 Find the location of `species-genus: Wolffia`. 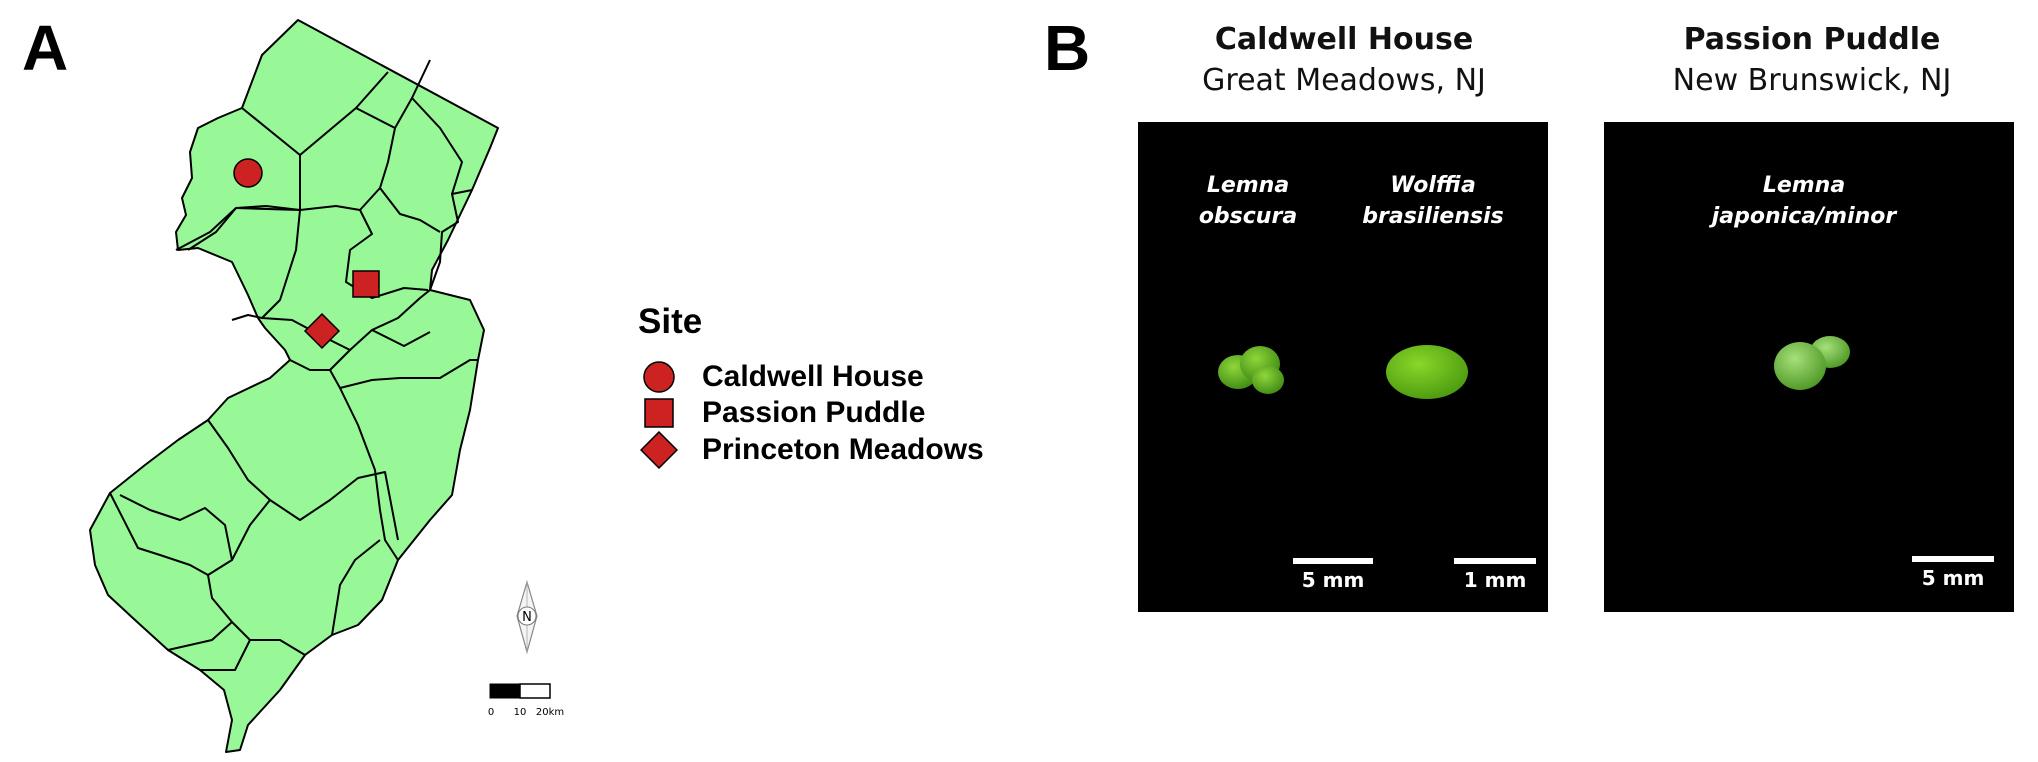

species-genus: Wolffia is located at coordinates (1433, 185).